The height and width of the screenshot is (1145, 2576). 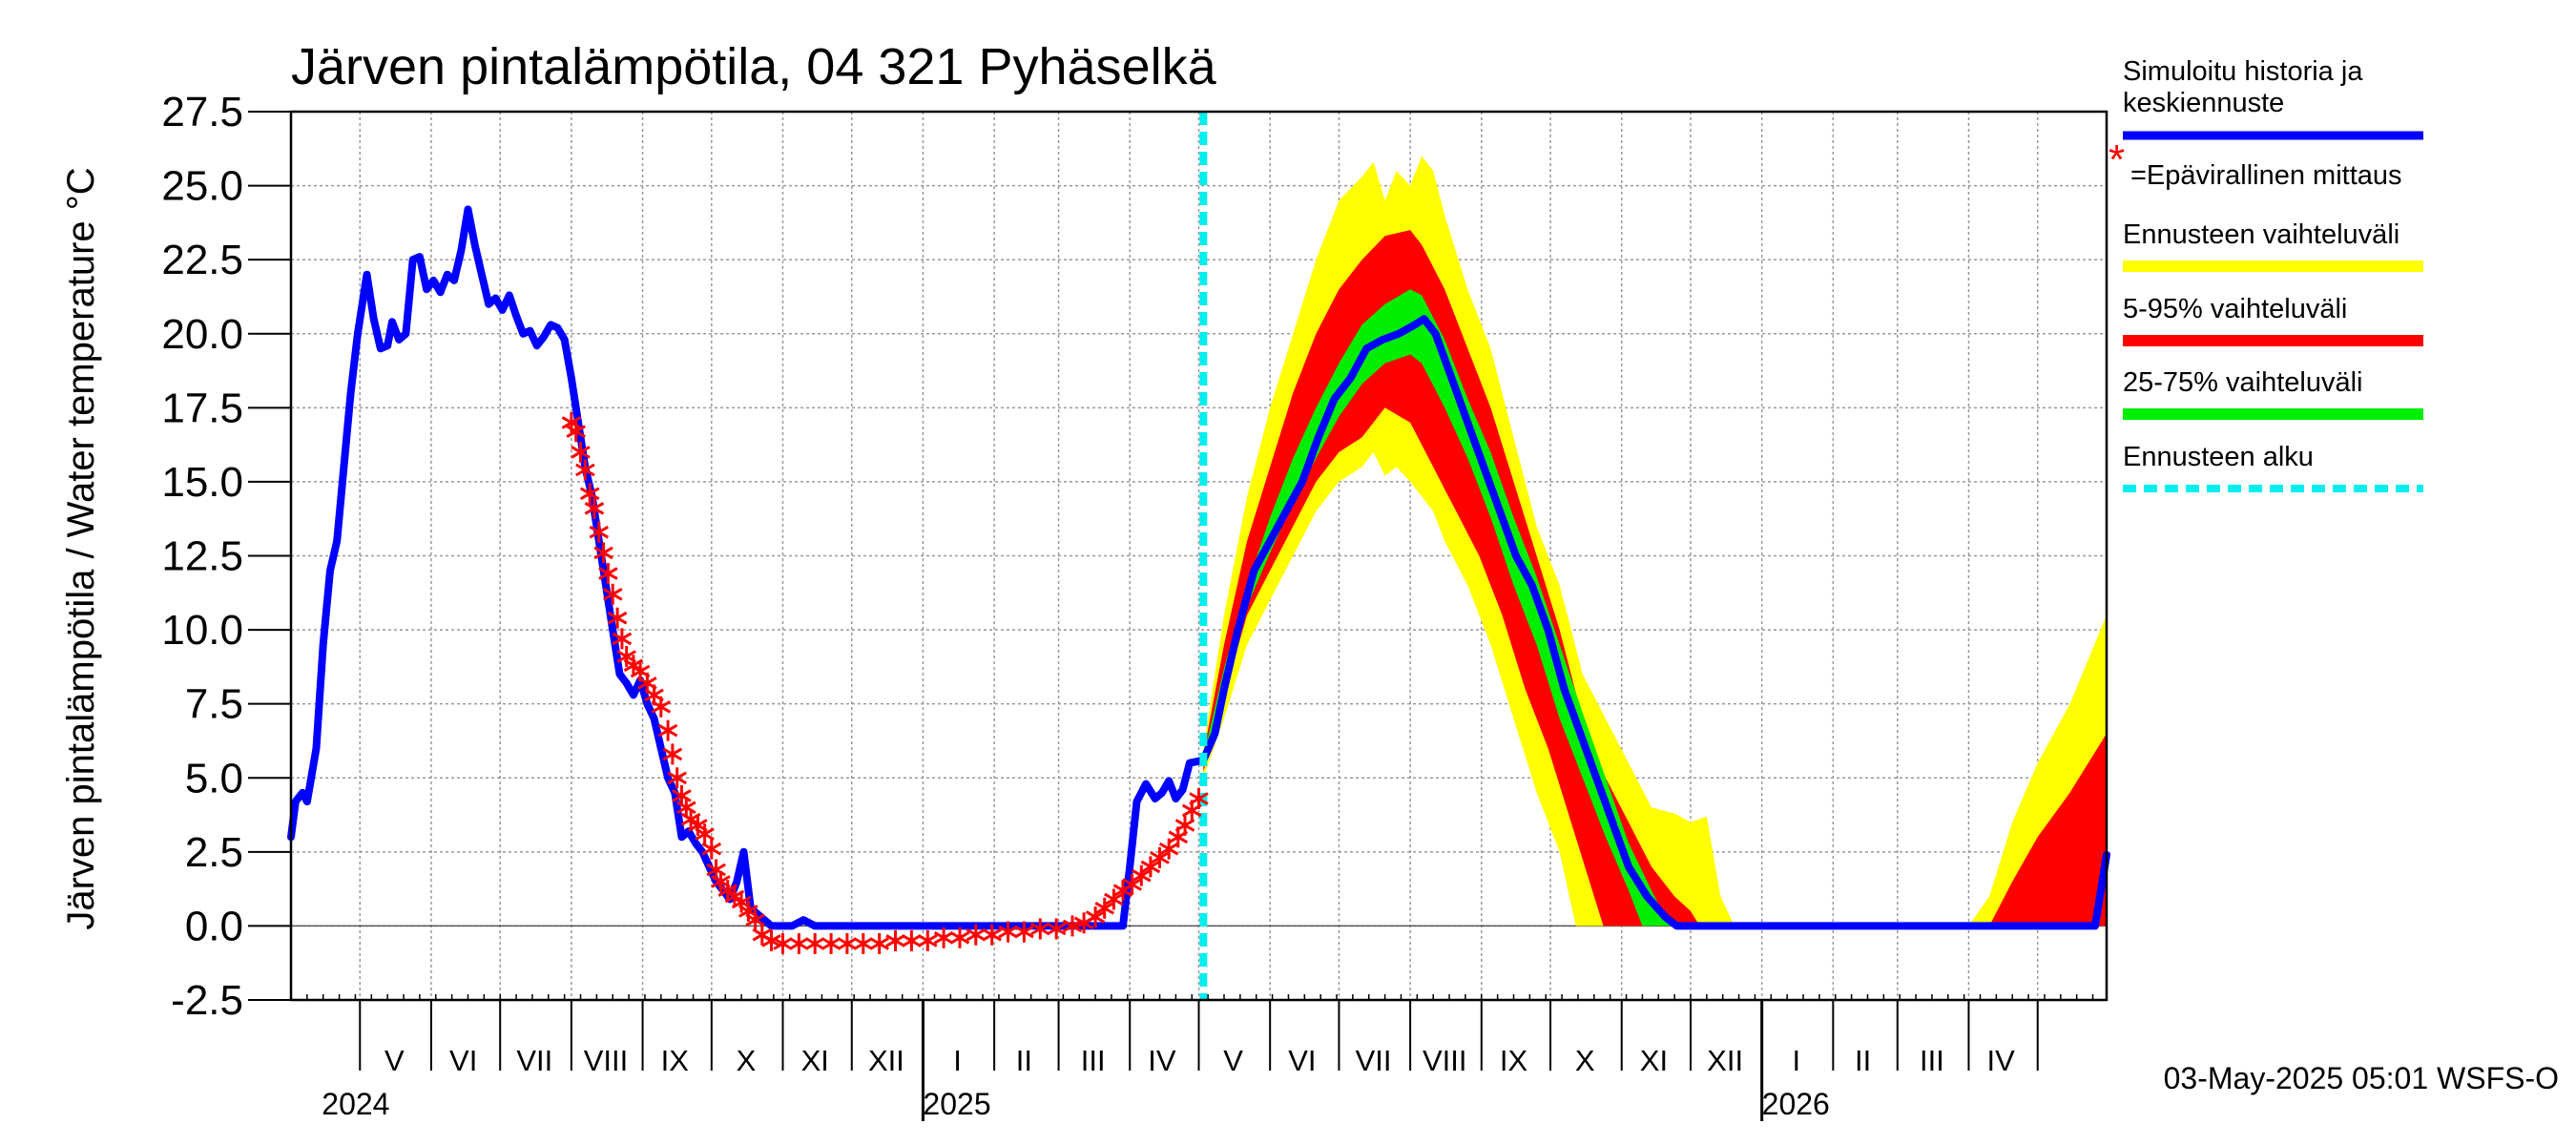 What do you see at coordinates (2361, 1078) in the screenshot?
I see `footer-timestamp: 03-May-2025 05:01 WSFS-O` at bounding box center [2361, 1078].